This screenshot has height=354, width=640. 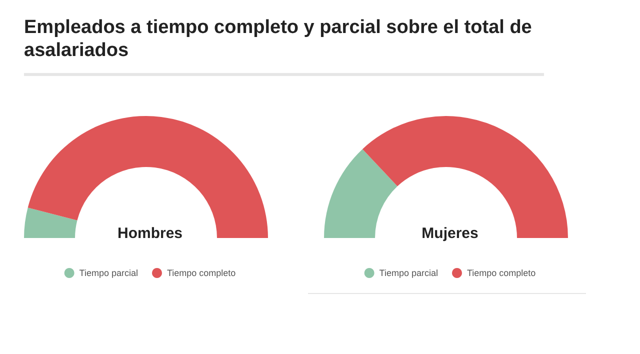 I want to click on chart-title: Empleados a tiempo completo y parcial sobre el total de asalariados, so click(x=278, y=39).